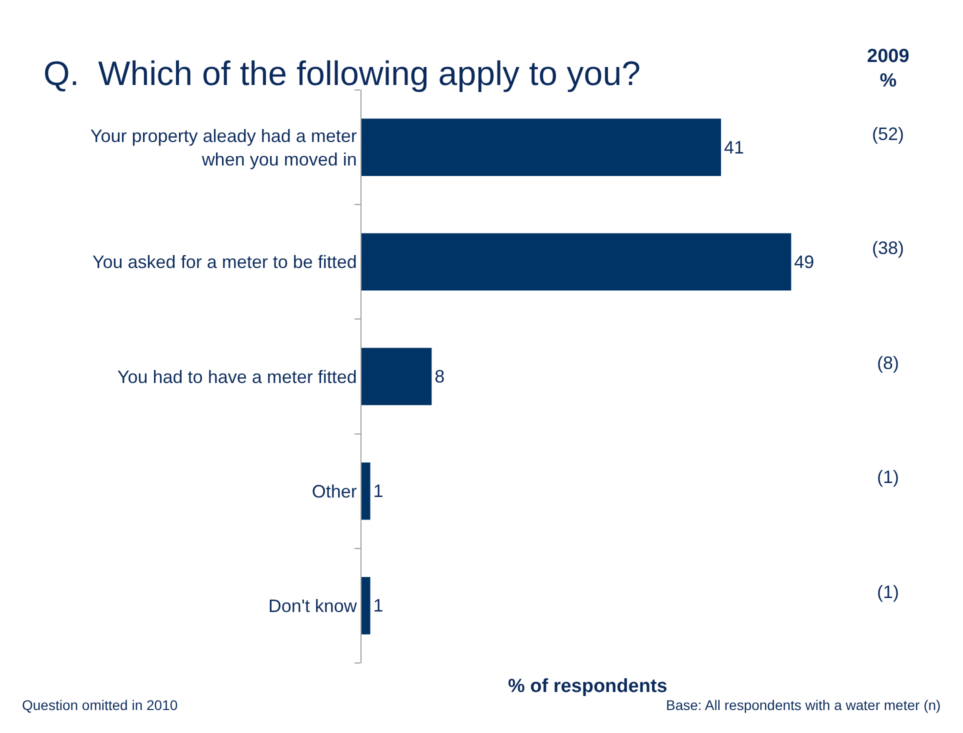 This screenshot has height=733, width=963. What do you see at coordinates (334, 491) in the screenshot?
I see `y-tick-label: Other` at bounding box center [334, 491].